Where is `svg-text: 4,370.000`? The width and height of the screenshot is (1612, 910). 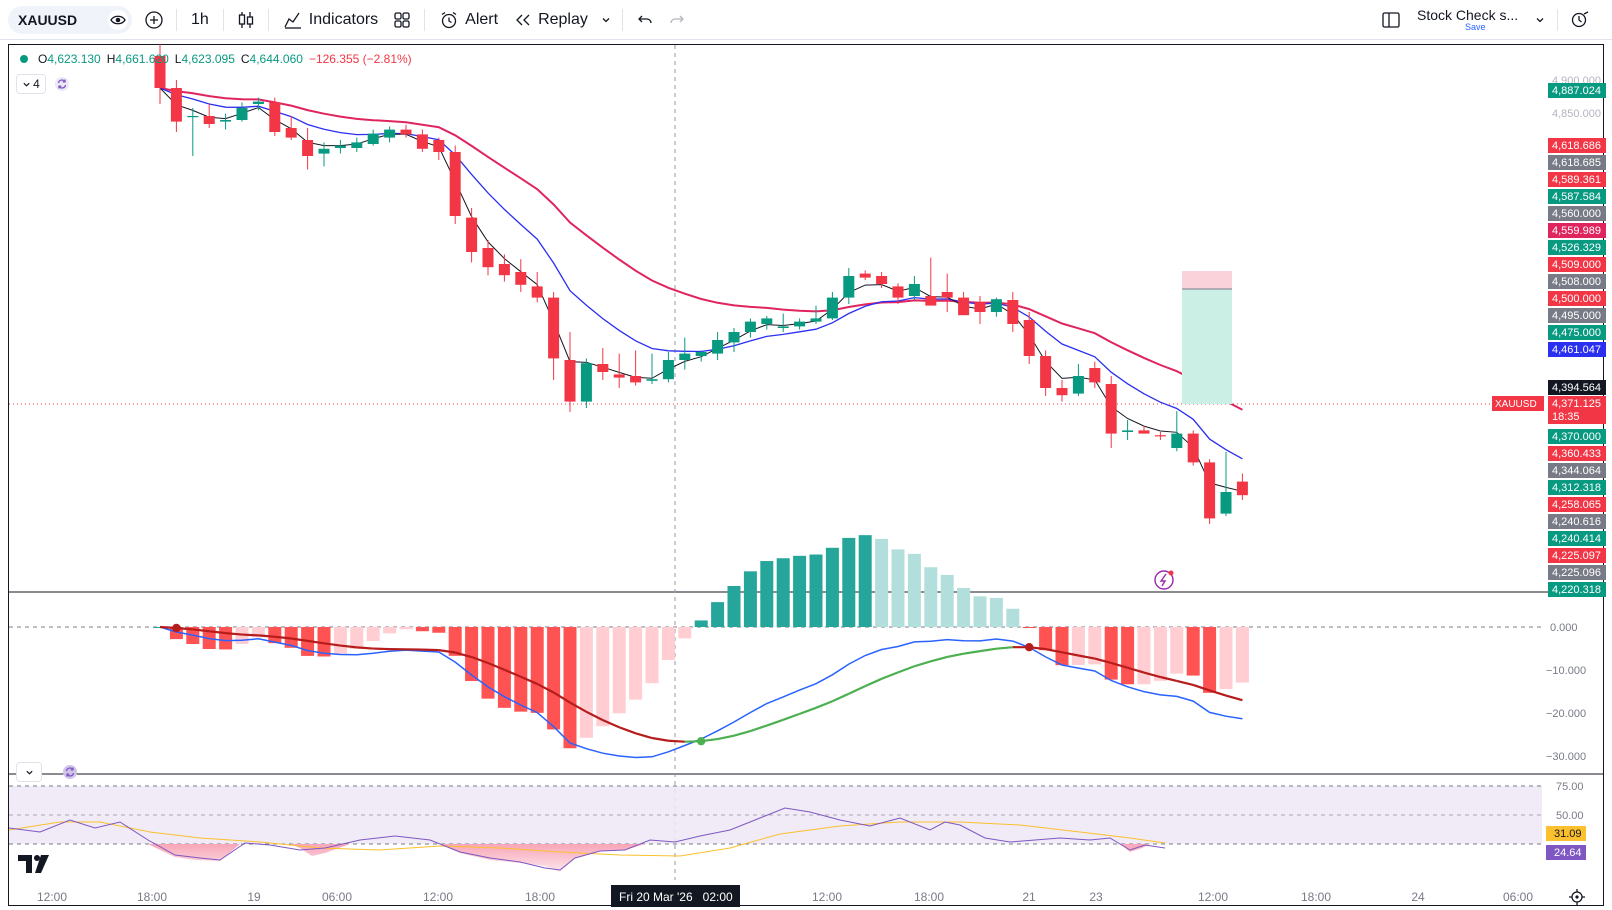
svg-text: 4,370.000 is located at coordinates (1576, 437).